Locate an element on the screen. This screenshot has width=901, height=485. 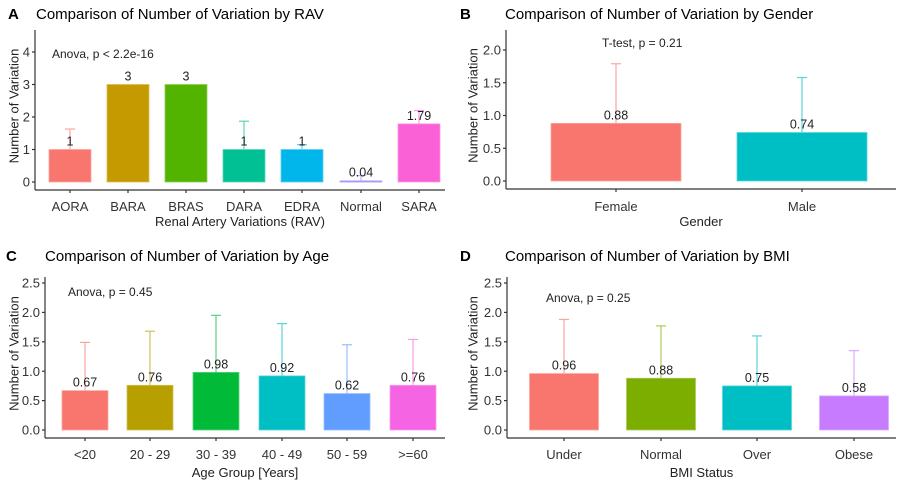
data-label: 0.67 is located at coordinates (85, 383).